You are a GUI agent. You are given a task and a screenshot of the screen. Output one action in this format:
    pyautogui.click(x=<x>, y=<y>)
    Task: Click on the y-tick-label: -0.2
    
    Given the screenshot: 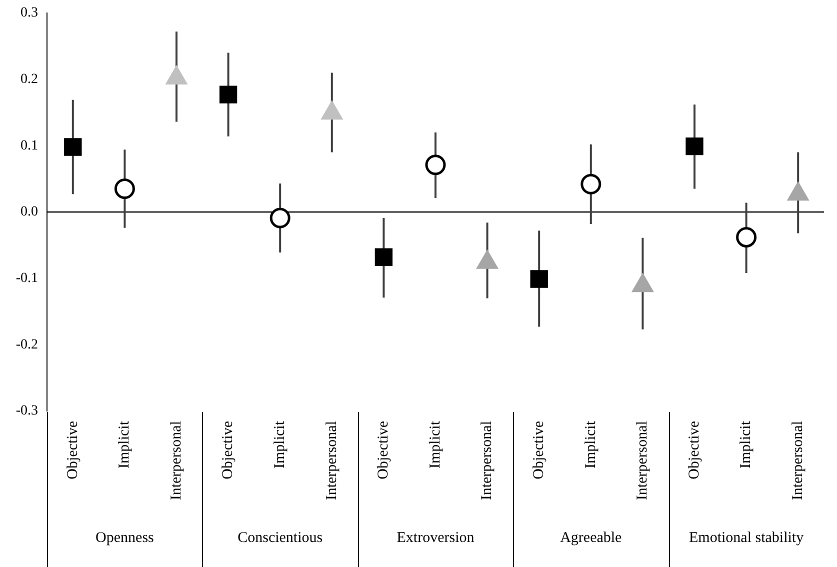 What is the action you would take?
    pyautogui.click(x=27, y=344)
    